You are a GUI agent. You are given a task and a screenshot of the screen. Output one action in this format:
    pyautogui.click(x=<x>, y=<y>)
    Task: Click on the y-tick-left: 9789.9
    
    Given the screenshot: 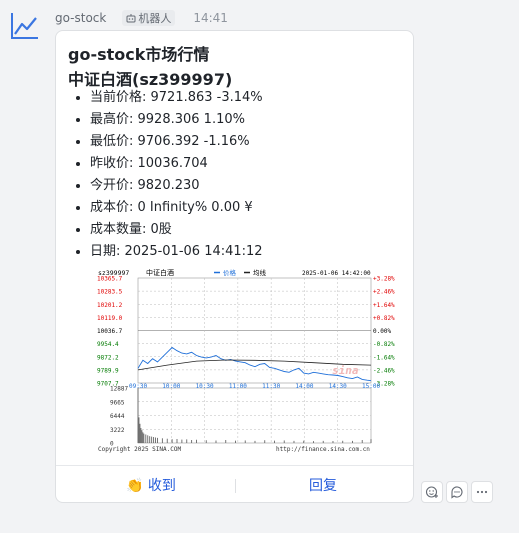 What is the action you would take?
    pyautogui.click(x=108, y=370)
    